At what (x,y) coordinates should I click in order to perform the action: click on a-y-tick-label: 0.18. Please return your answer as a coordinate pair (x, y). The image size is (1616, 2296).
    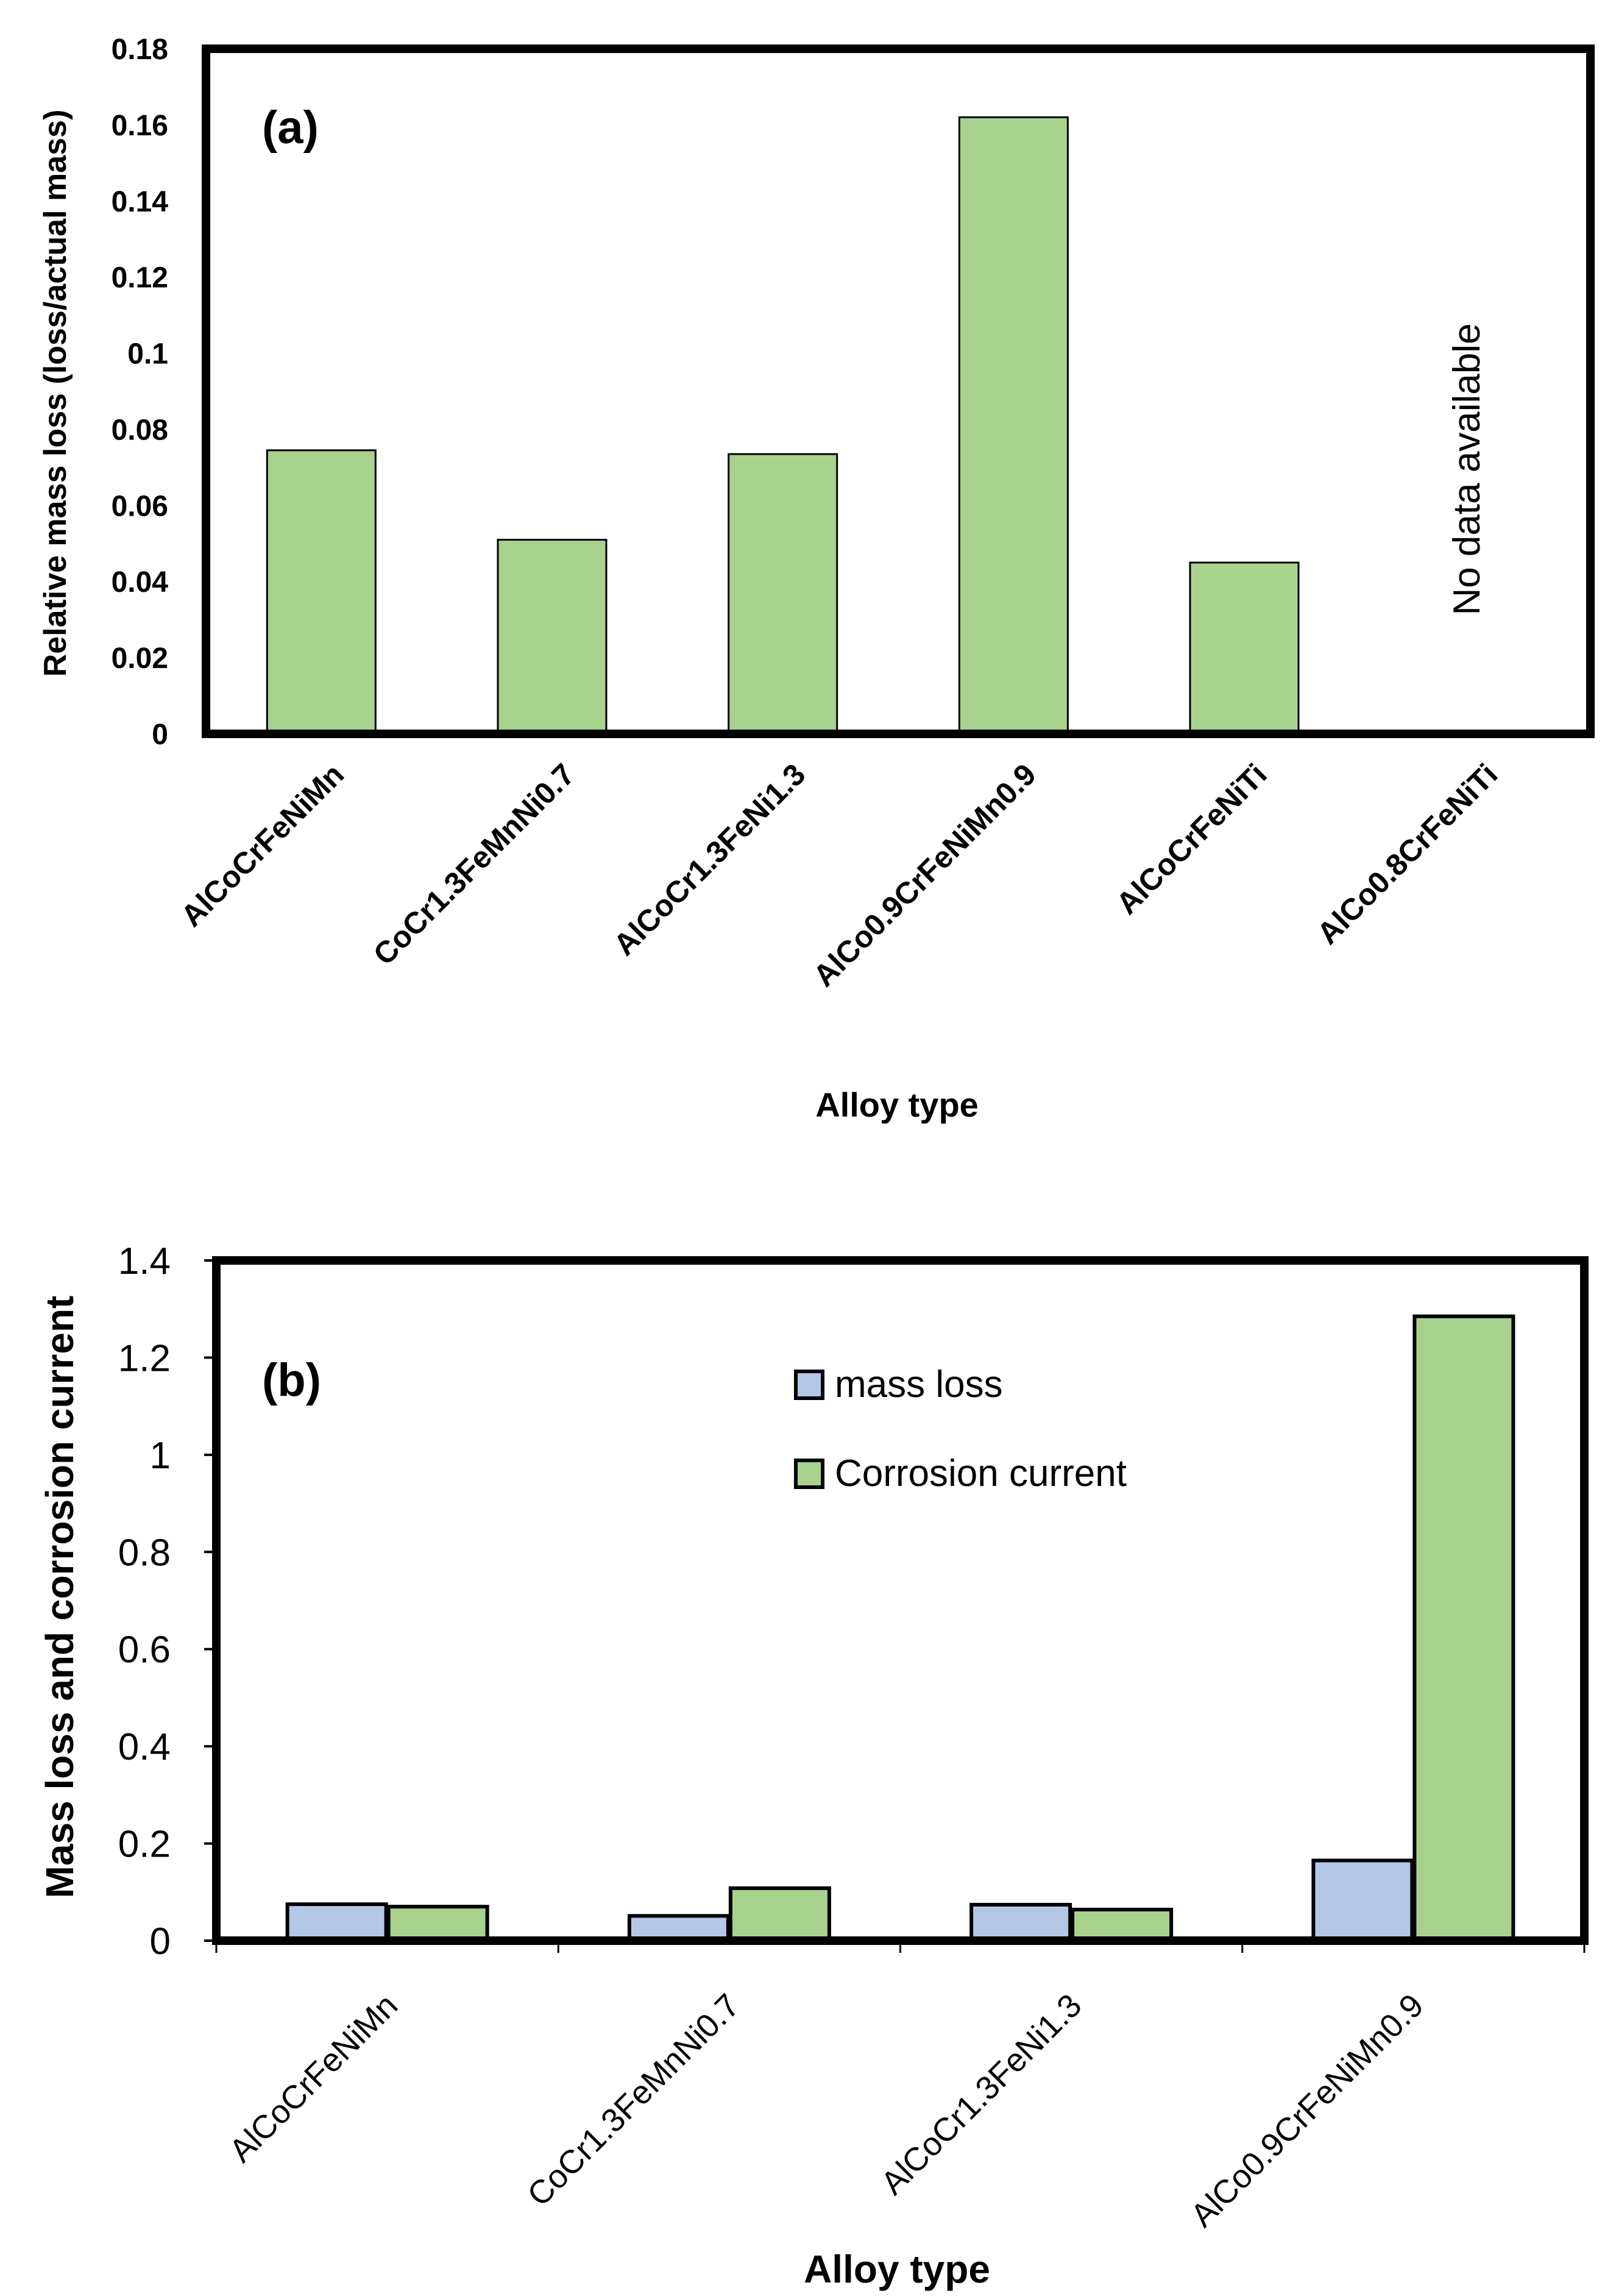
    Looking at the image, I should click on (140, 50).